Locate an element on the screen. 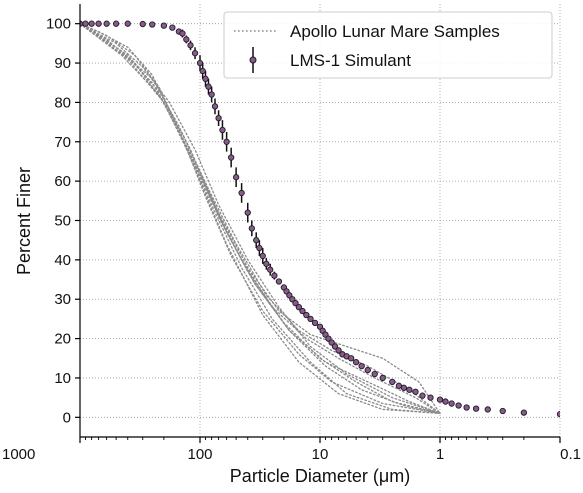 The width and height of the screenshot is (583, 493). y-tick-label: 40 is located at coordinates (62, 260).